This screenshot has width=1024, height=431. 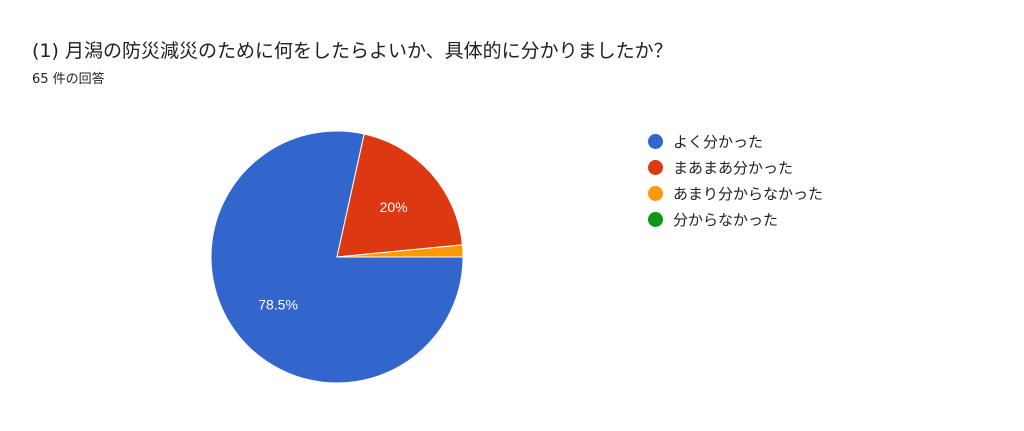 I want to click on legend-item: あまり分からなかった, so click(x=735, y=193).